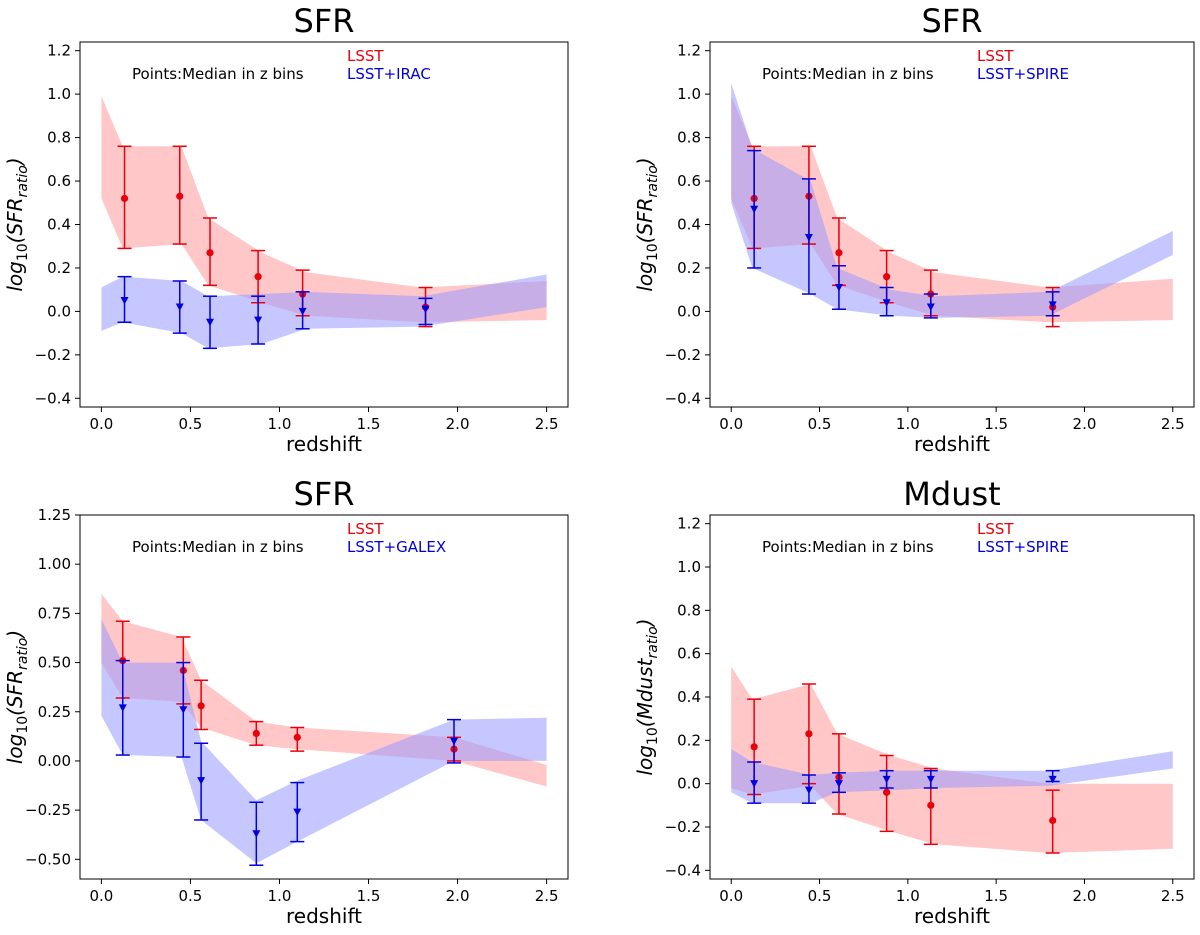  I want to click on y-tick-label: −0.50, so click(48, 859).